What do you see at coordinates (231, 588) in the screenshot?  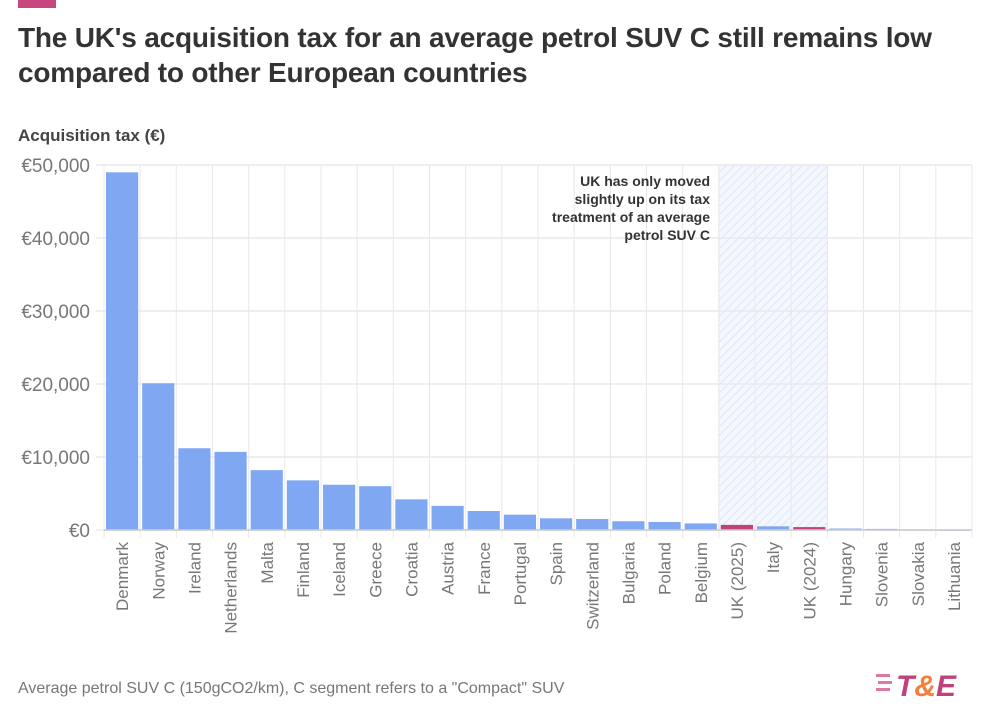 I see `x-tick-label: Netherlands` at bounding box center [231, 588].